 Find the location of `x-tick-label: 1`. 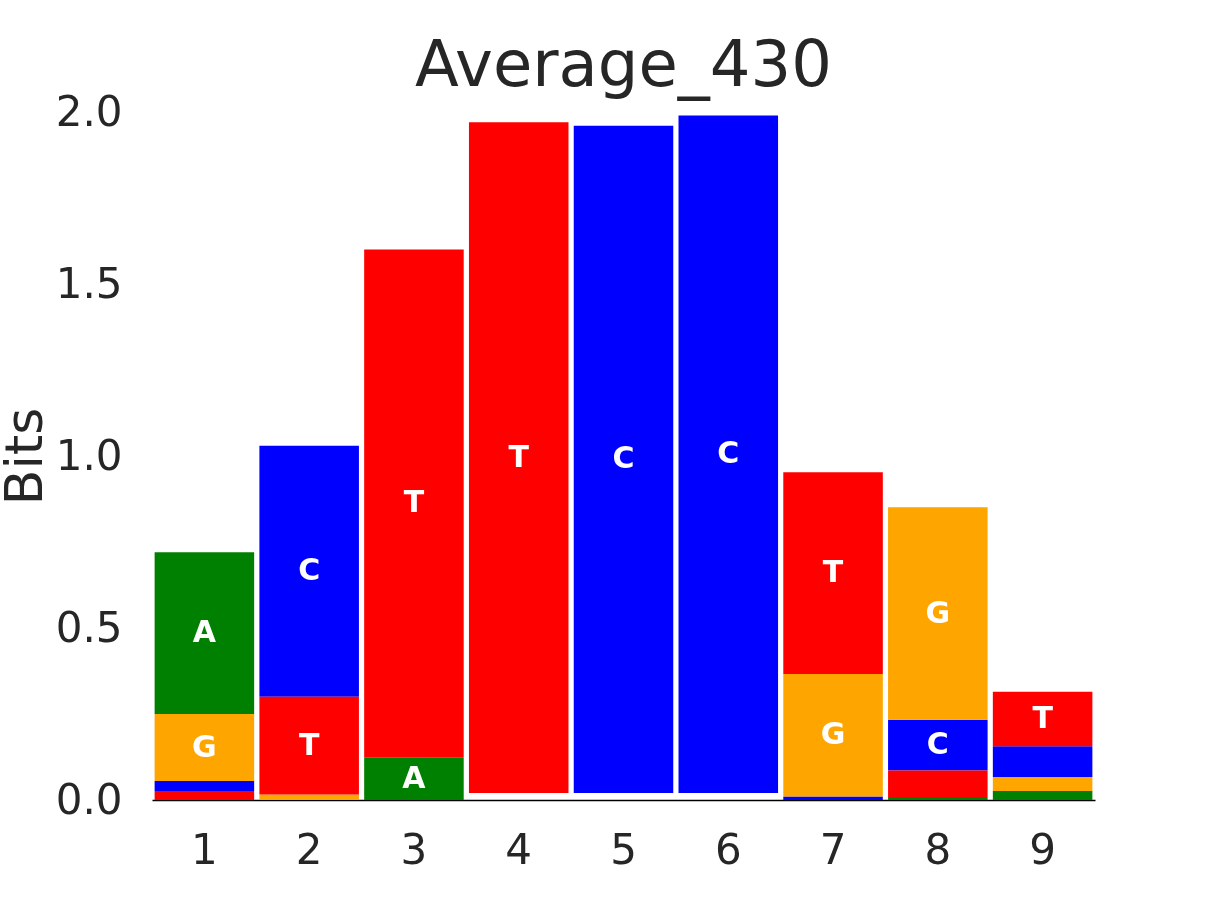

x-tick-label: 1 is located at coordinates (204, 849).